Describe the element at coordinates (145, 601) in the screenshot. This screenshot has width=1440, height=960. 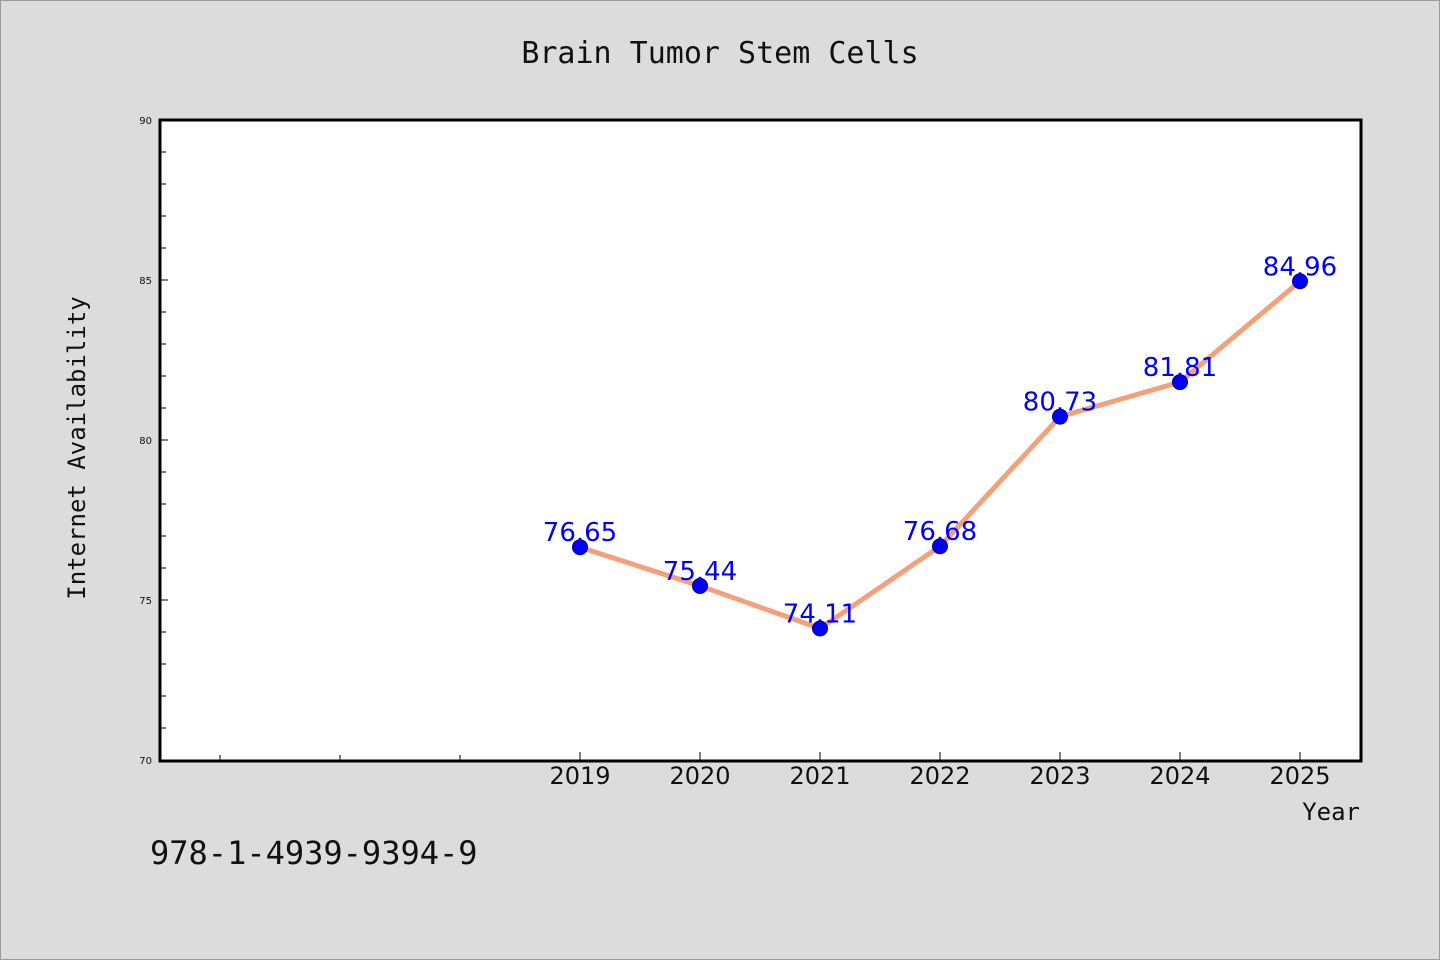
I see `y-tick-label: 75` at that location.